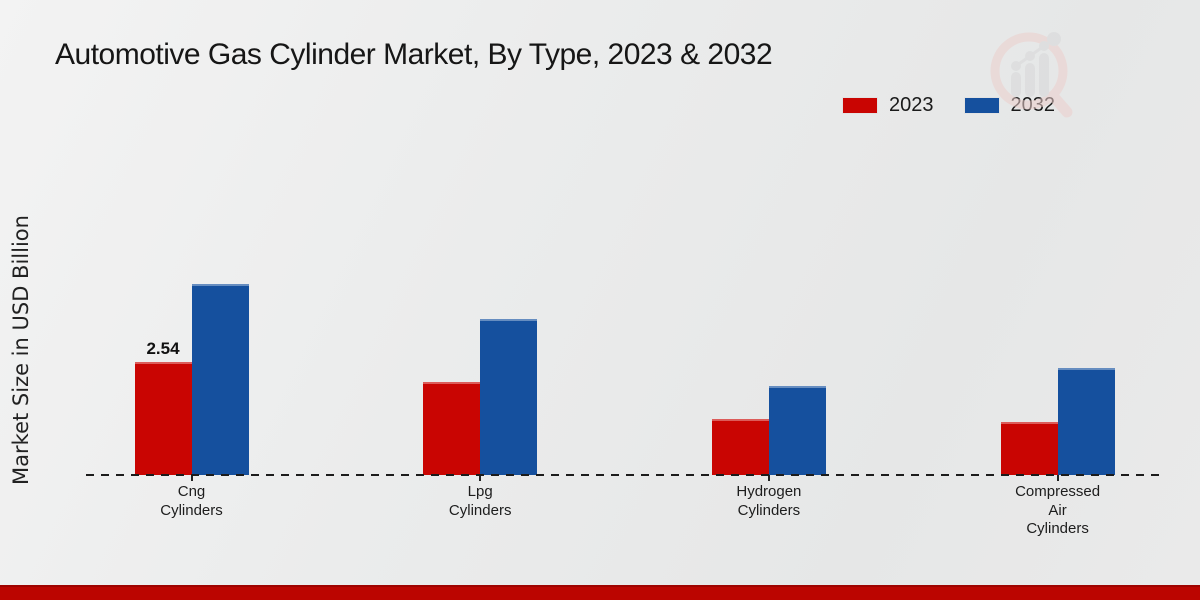  I want to click on bar-2032-cng, so click(220, 379).